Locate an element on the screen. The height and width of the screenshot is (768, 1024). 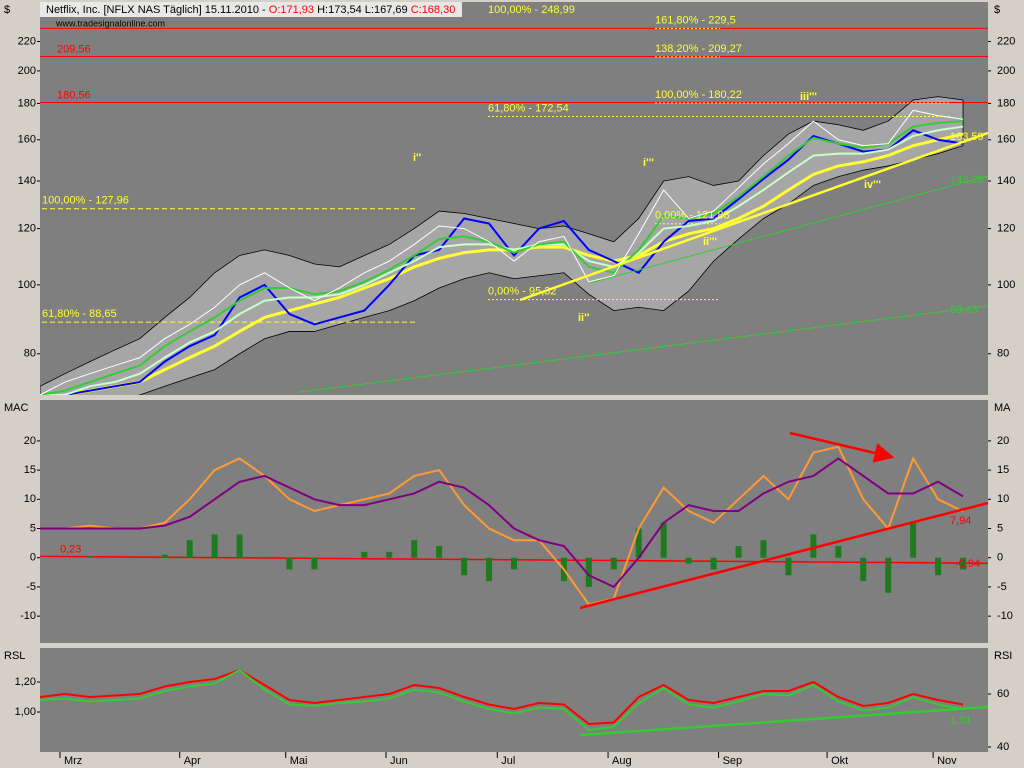
y2-tick-label: 15 is located at coordinates (1003, 470).